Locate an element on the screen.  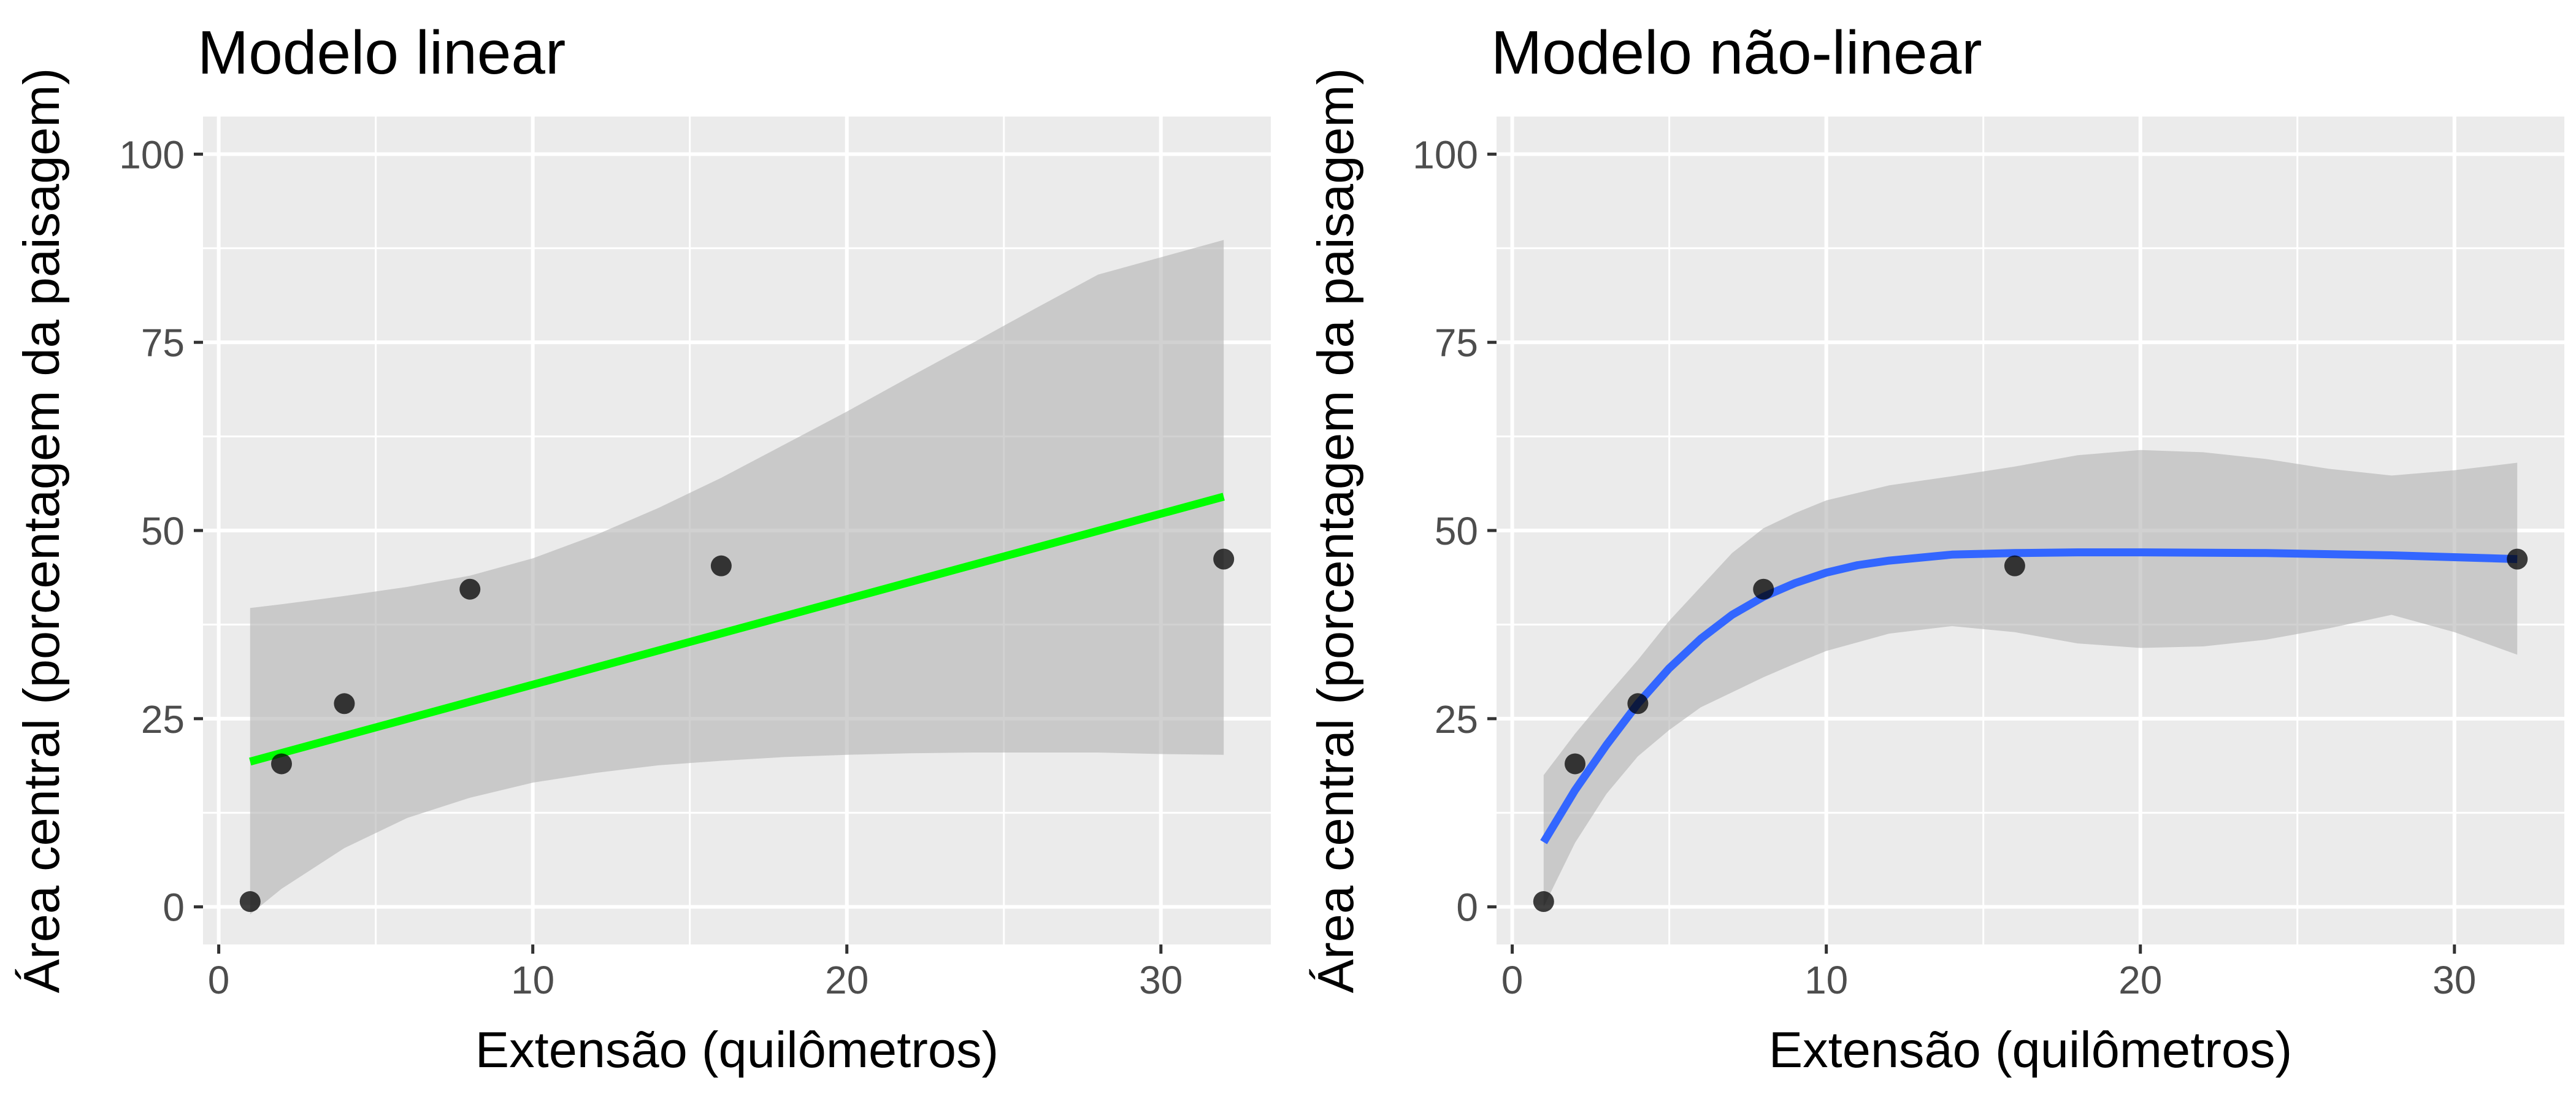
chart-title: Modelo não-linear is located at coordinates (1736, 52).